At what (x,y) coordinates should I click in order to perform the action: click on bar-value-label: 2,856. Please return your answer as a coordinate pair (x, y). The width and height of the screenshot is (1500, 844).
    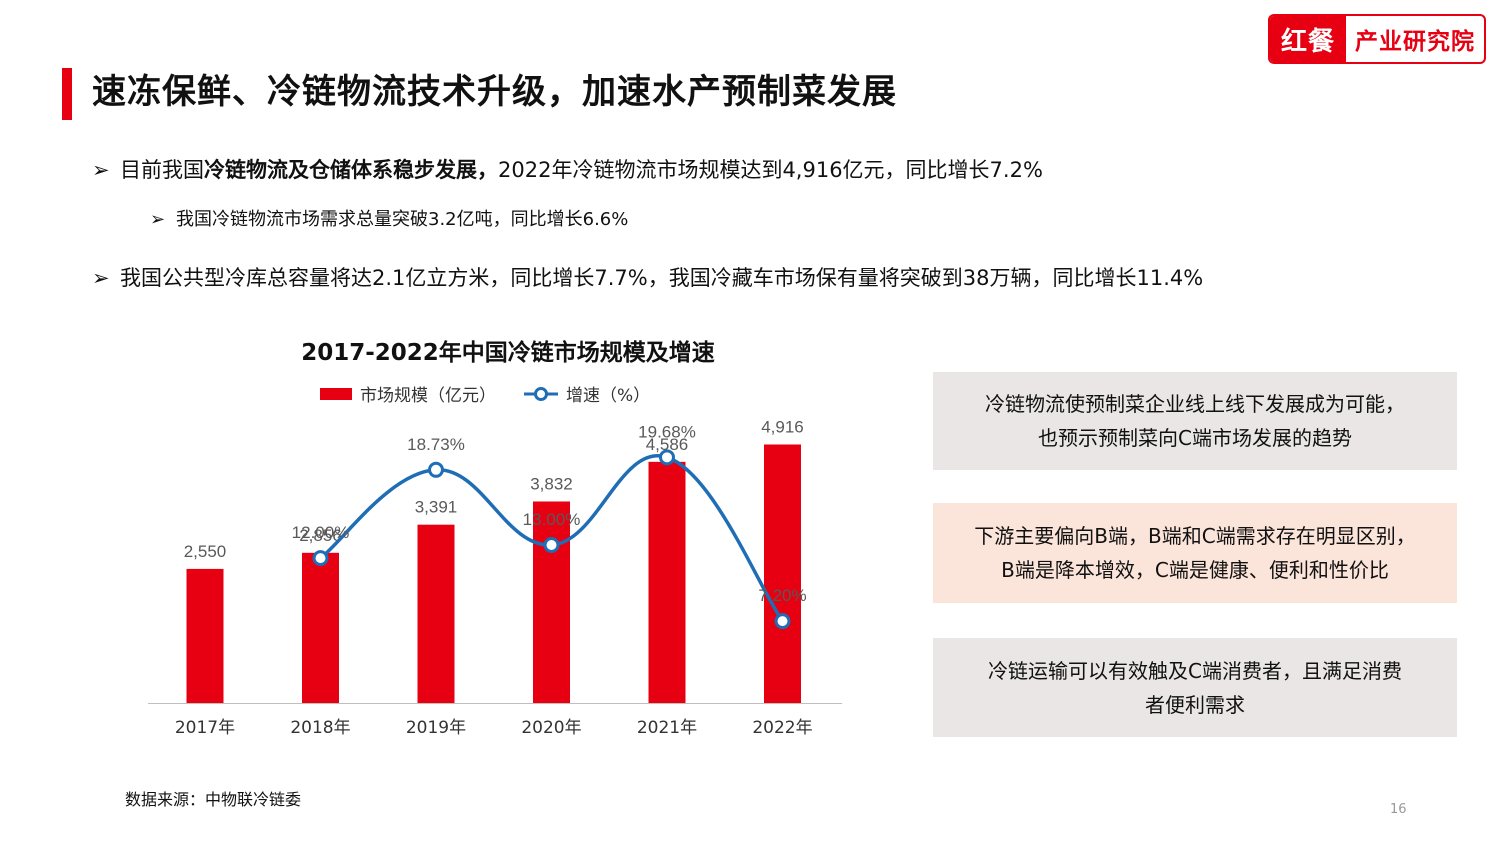
    Looking at the image, I should click on (320, 535).